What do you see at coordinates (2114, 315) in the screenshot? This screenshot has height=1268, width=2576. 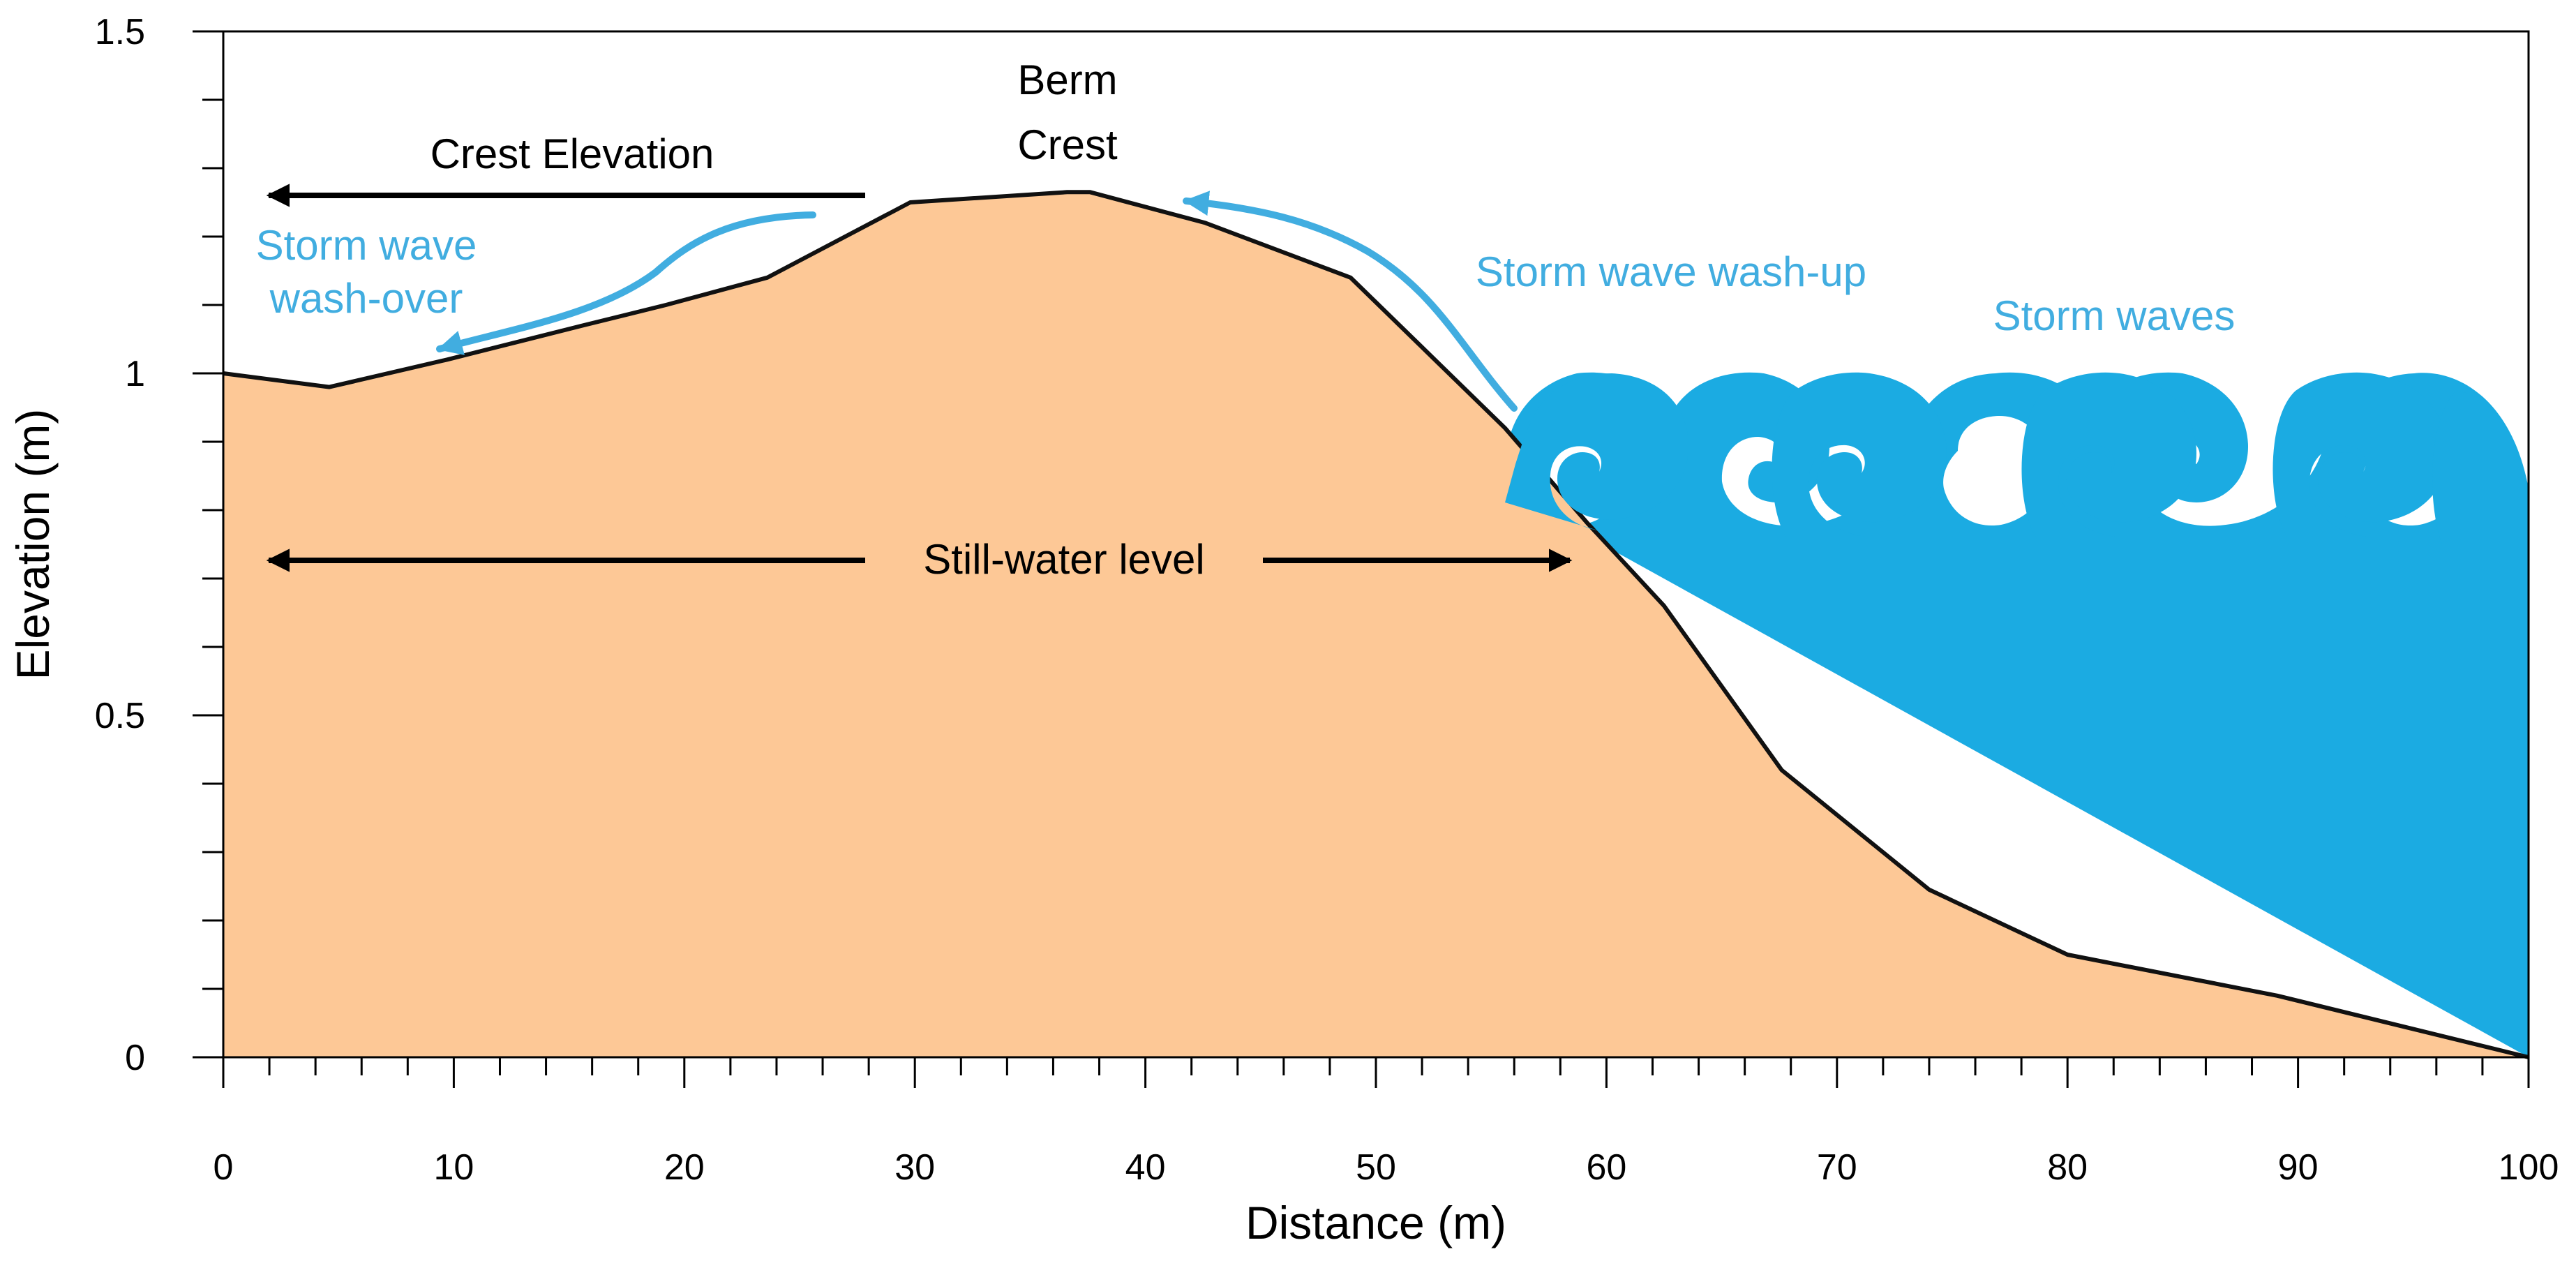 I see `storm-waves-label: Storm waves` at bounding box center [2114, 315].